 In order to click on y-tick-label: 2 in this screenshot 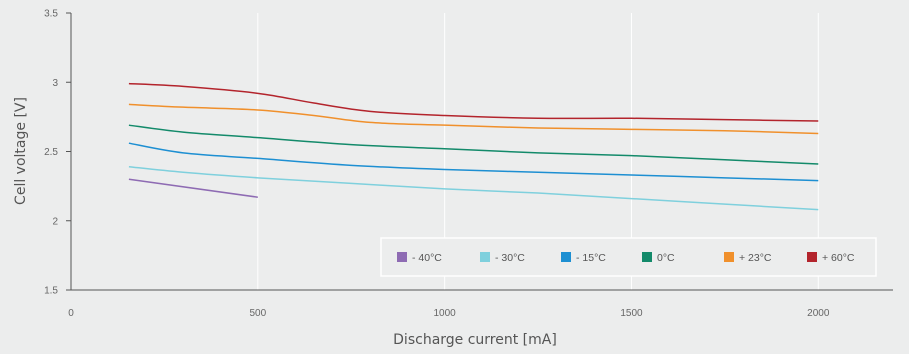, I will do `click(55, 221)`.